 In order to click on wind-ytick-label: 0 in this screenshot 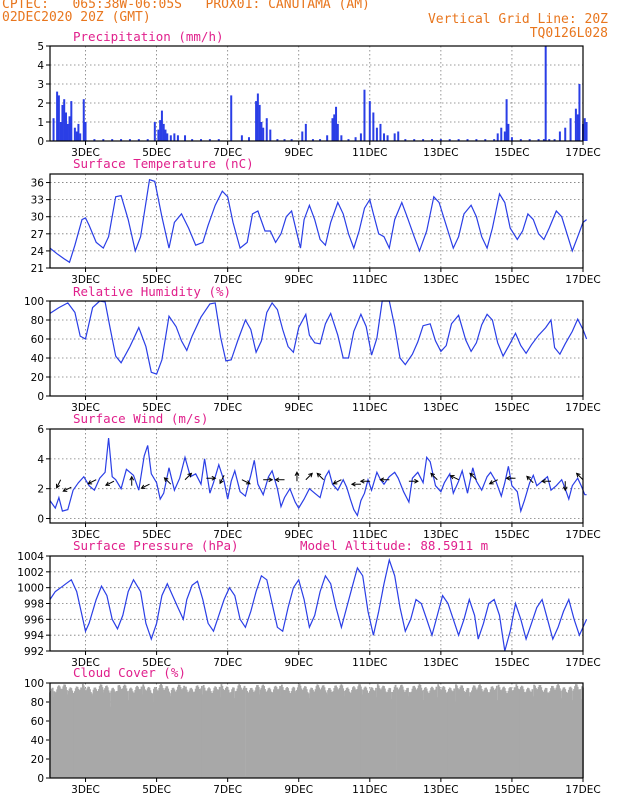, I will do `click(40, 520)`.